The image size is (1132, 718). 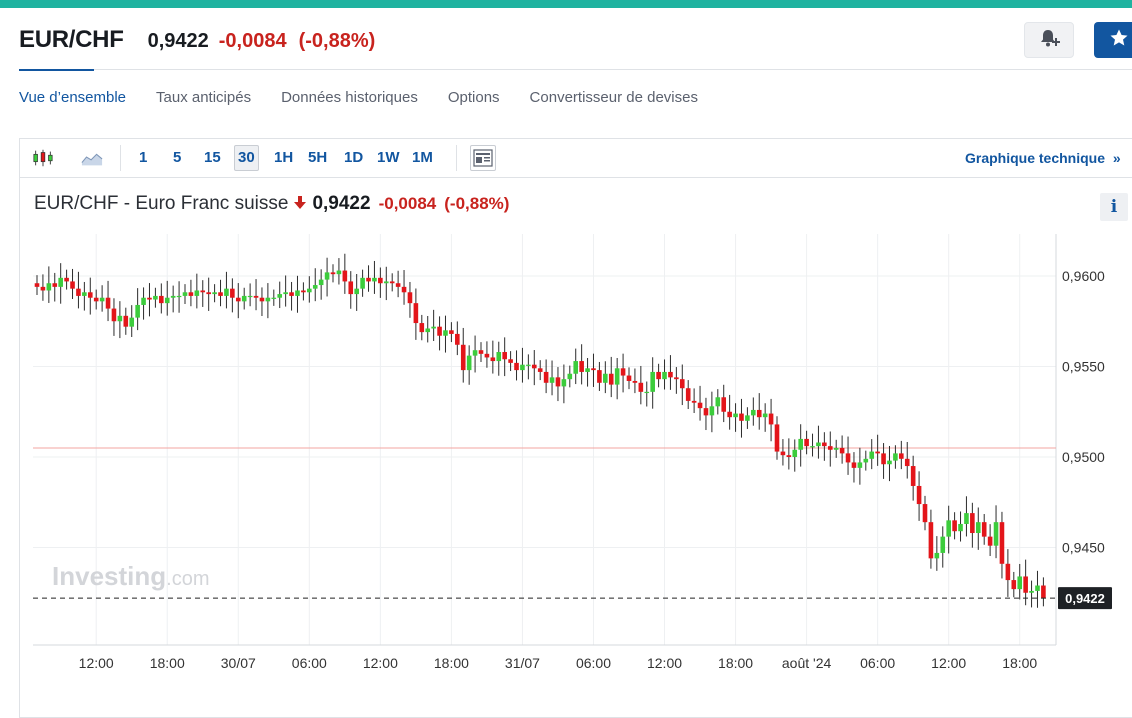 I want to click on info-button: i, so click(x=1114, y=207).